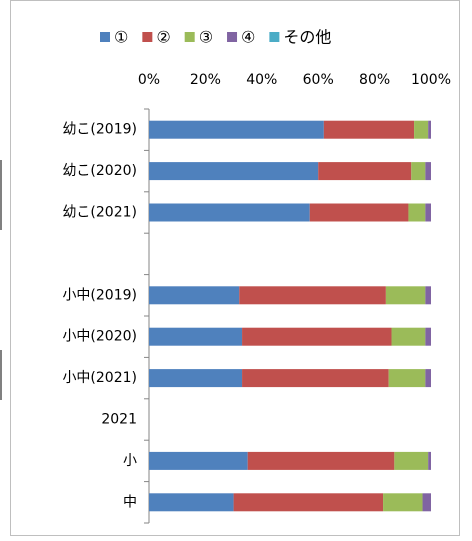  Describe the element at coordinates (206, 37) in the screenshot. I see `legend-label: ③` at that location.